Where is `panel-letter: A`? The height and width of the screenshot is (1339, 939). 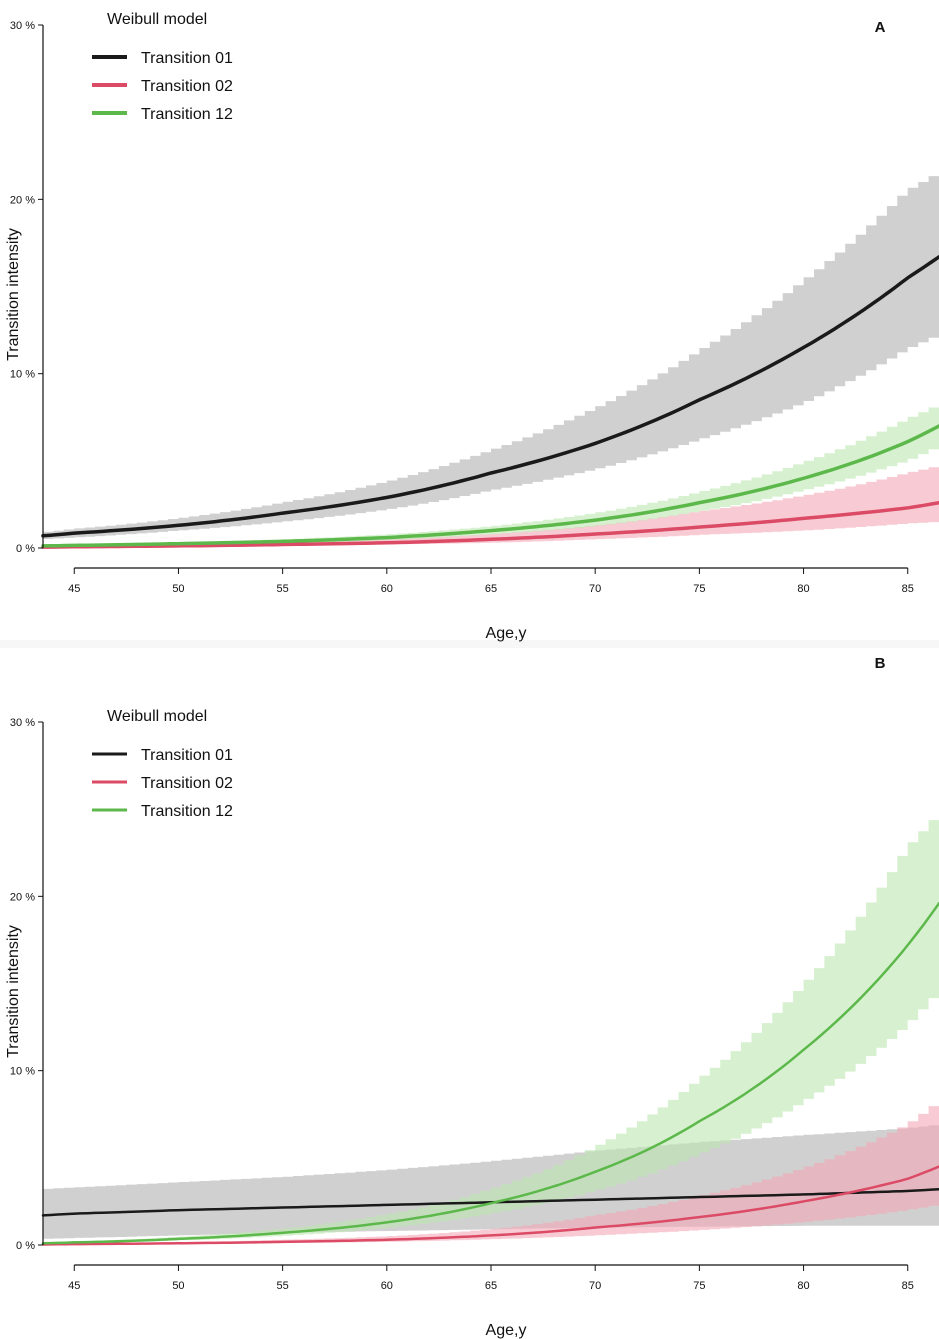
panel-letter: A is located at coordinates (880, 27).